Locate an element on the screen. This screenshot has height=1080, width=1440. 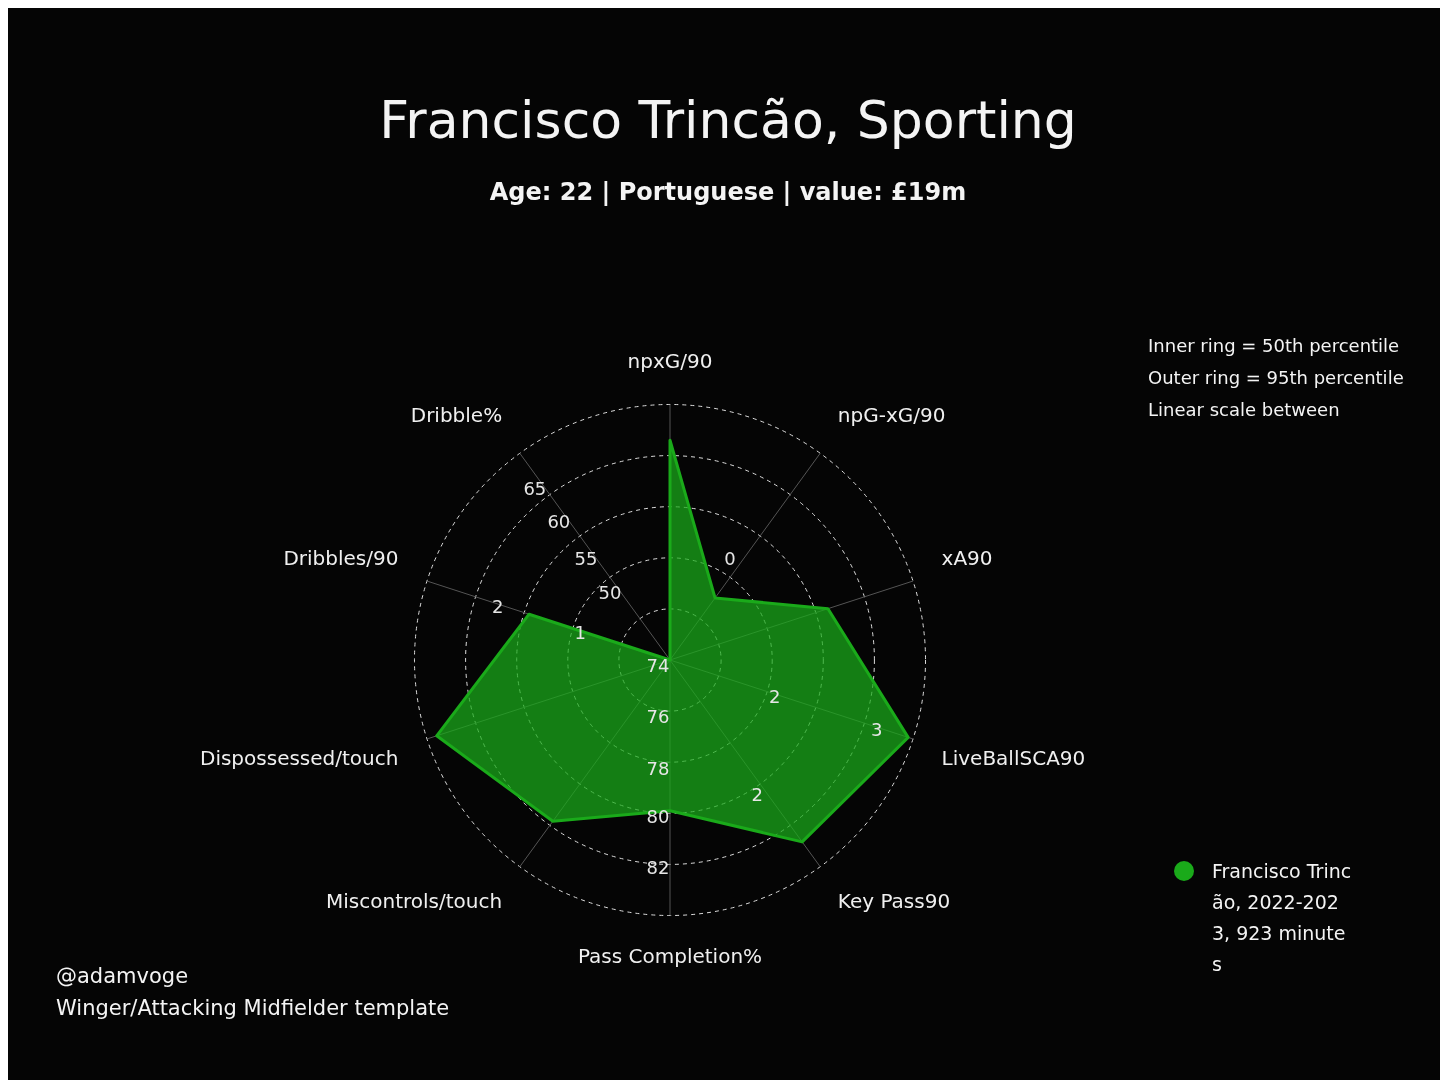
chart-title: Francisco Trincão, Sporting is located at coordinates (728, 120).